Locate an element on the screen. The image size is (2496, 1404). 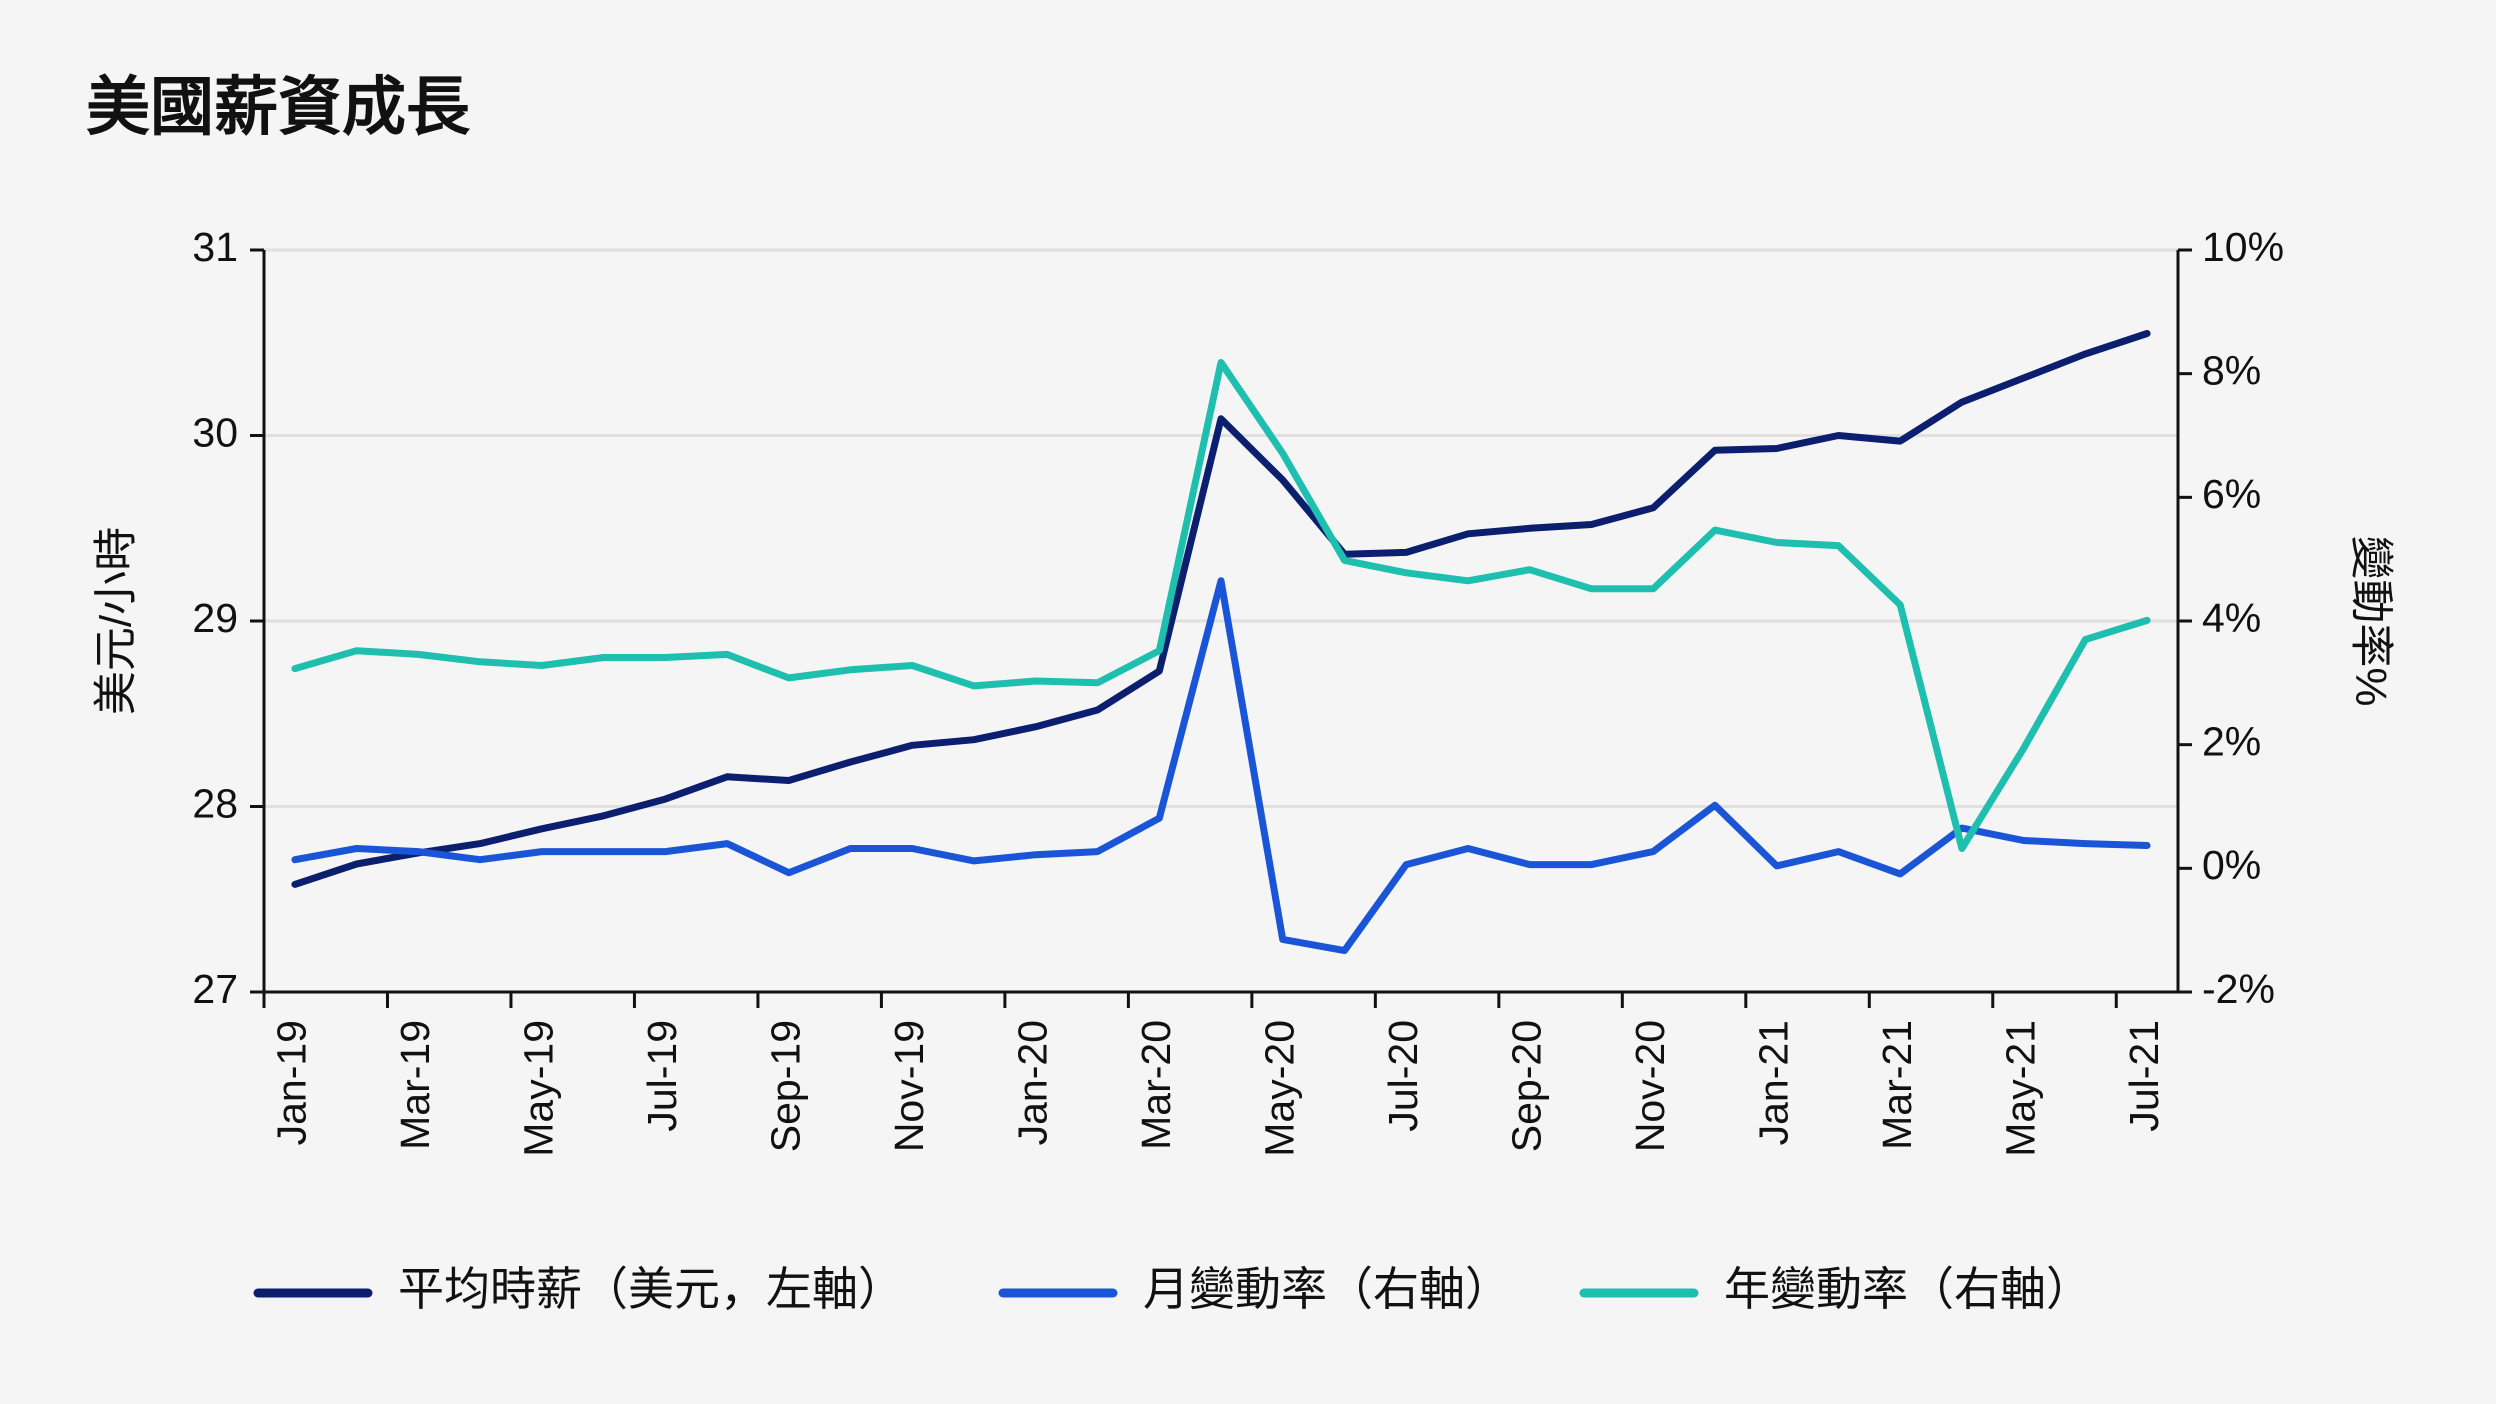
y2-tick-label: 8% is located at coordinates (2231, 370).